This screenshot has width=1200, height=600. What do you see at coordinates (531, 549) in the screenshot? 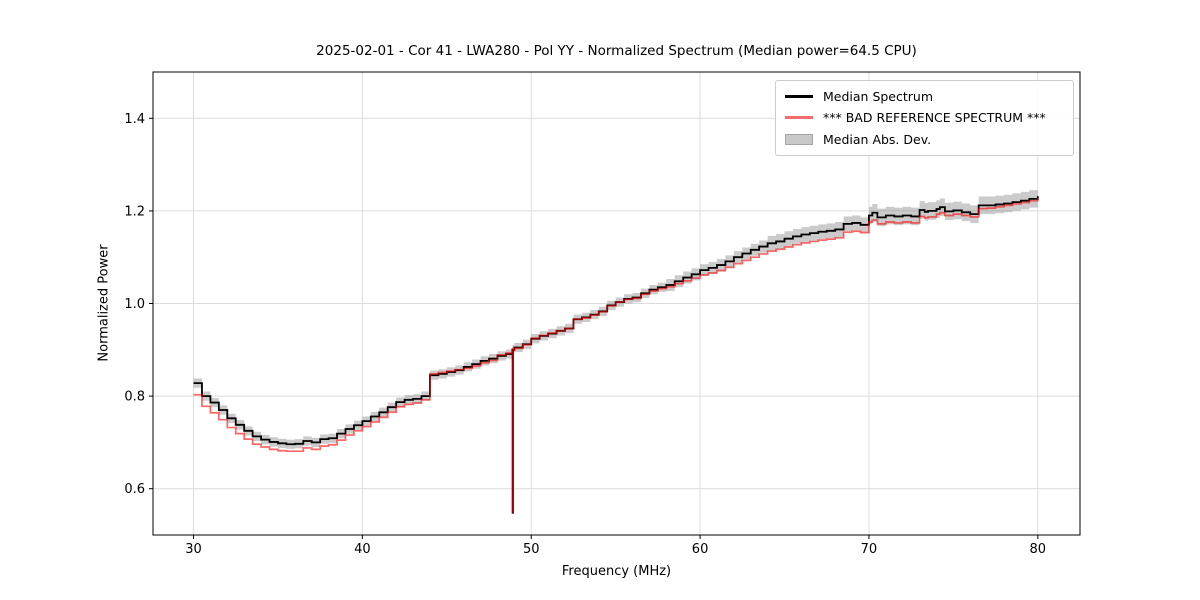
I see `x-tick-label: 50` at bounding box center [531, 549].